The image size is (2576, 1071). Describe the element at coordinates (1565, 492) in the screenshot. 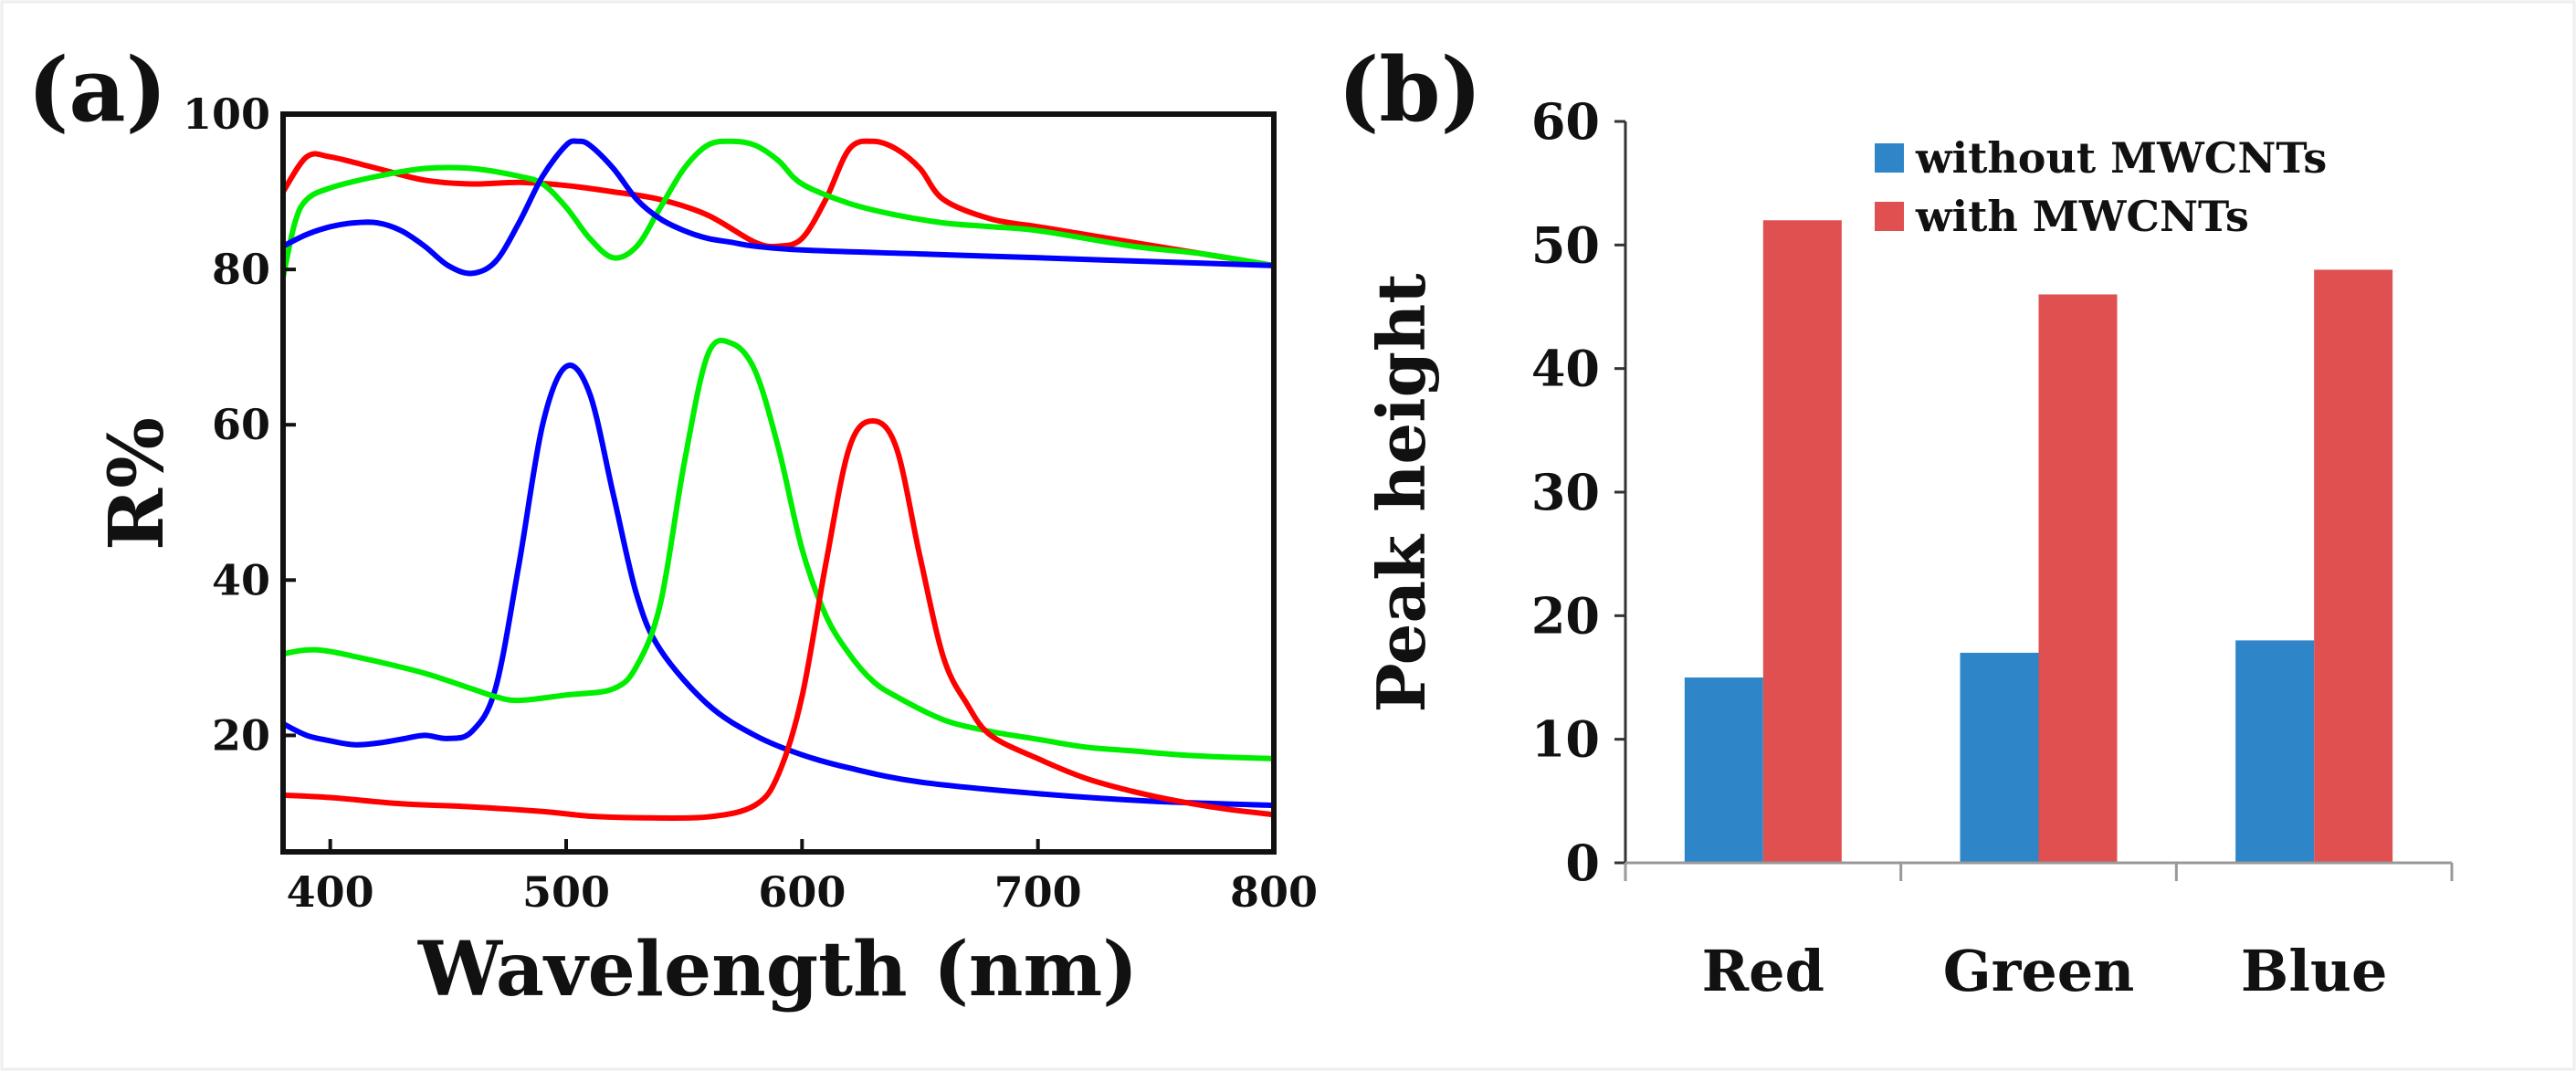

I see `b-y-tick-label-30: 30` at that location.